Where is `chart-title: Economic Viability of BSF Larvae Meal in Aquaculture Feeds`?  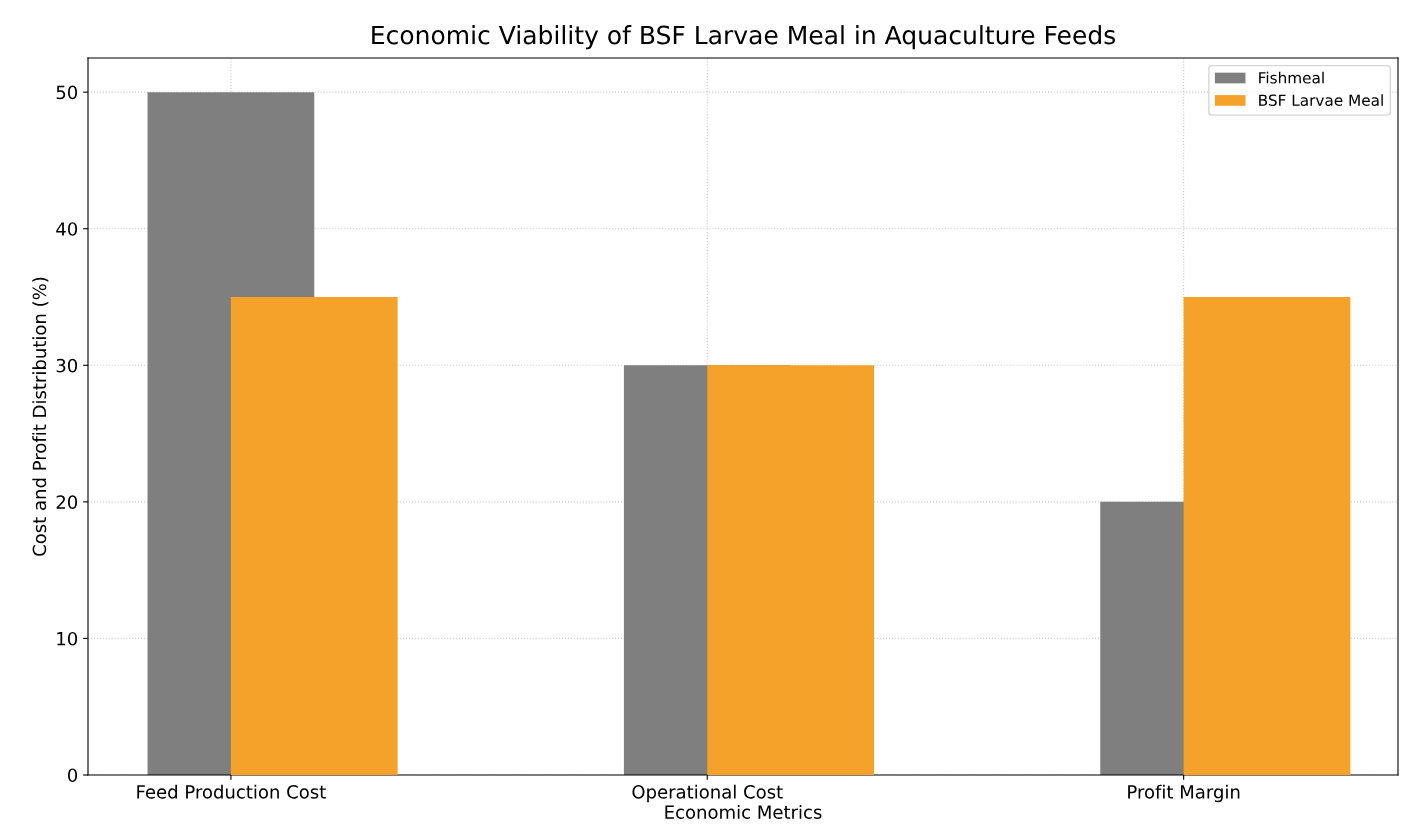
chart-title: Economic Viability of BSF Larvae Meal in Aquaculture Feeds is located at coordinates (743, 37).